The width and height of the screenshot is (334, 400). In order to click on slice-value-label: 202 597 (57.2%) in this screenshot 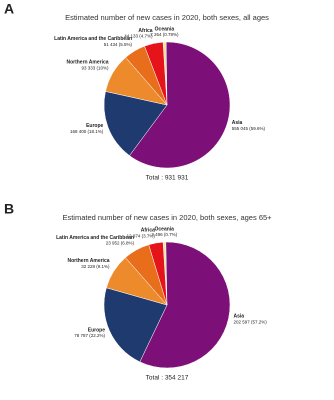, I will do `click(250, 322)`.